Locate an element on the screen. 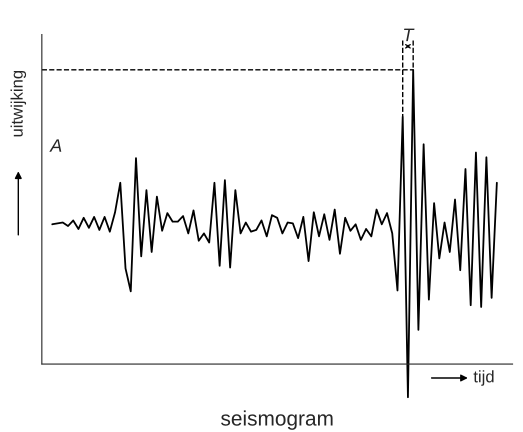 The width and height of the screenshot is (523, 432). x-axis-title: tijd is located at coordinates (484, 378).